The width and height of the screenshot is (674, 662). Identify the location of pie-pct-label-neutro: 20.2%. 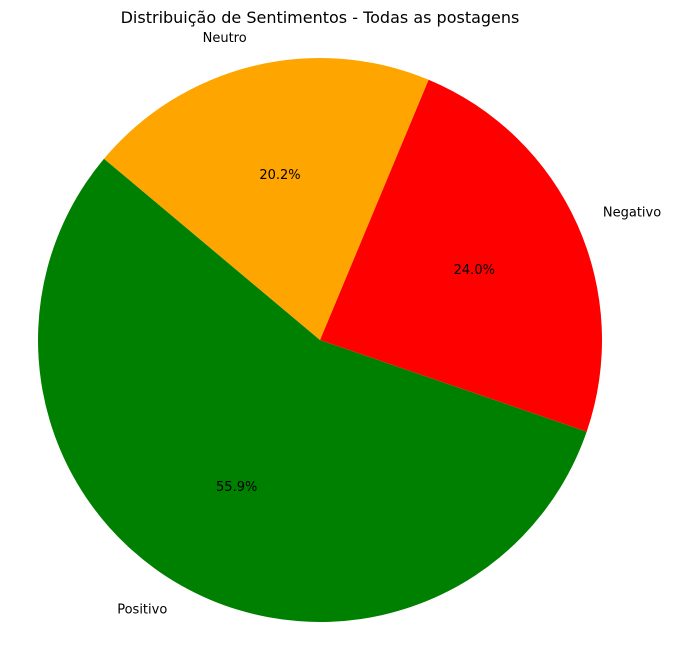
(279, 175).